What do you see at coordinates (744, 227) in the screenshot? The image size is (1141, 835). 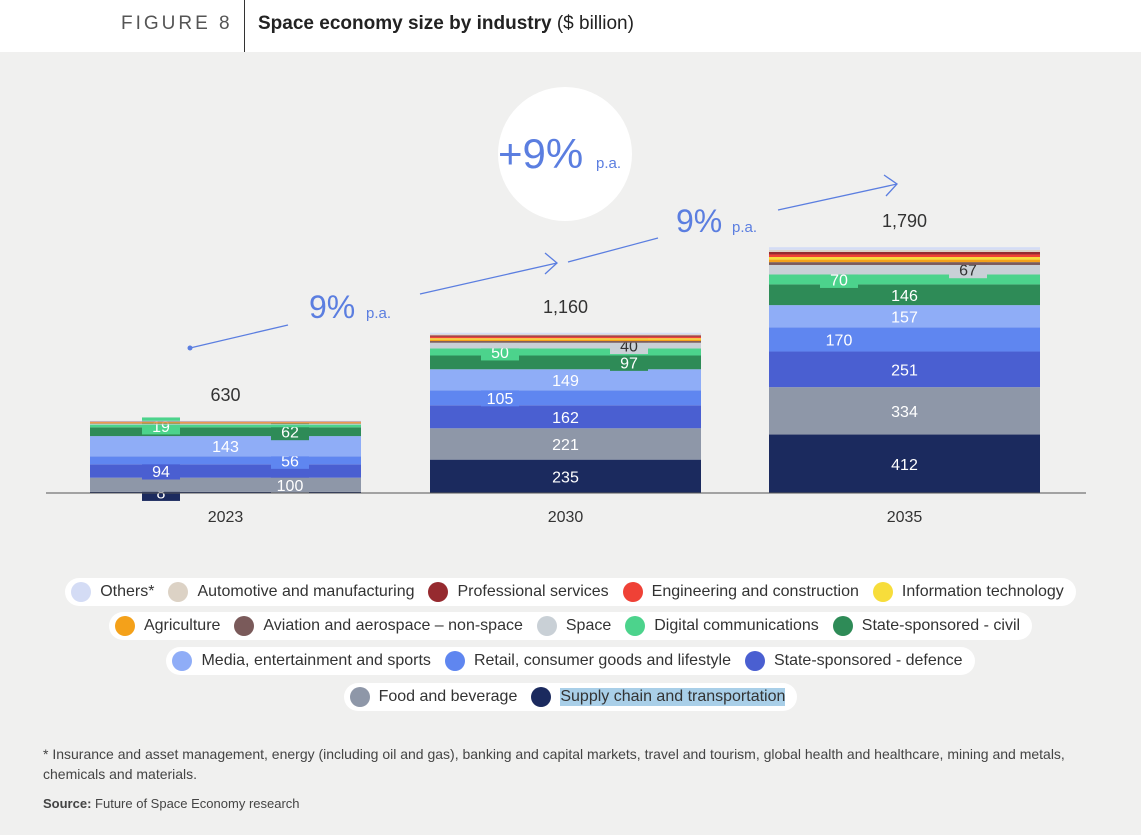 I see `growth-label-2-suffix: p.a.` at bounding box center [744, 227].